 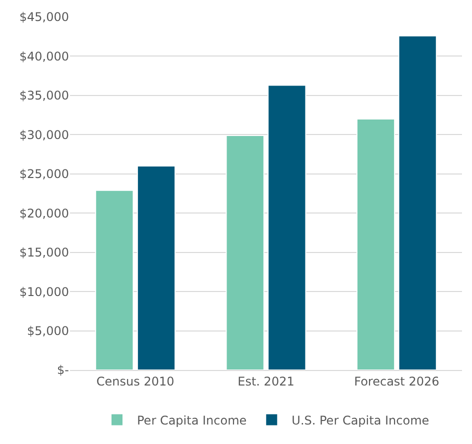 What do you see at coordinates (397, 381) in the screenshot?
I see `x-tick-label: Forecast 2026` at bounding box center [397, 381].